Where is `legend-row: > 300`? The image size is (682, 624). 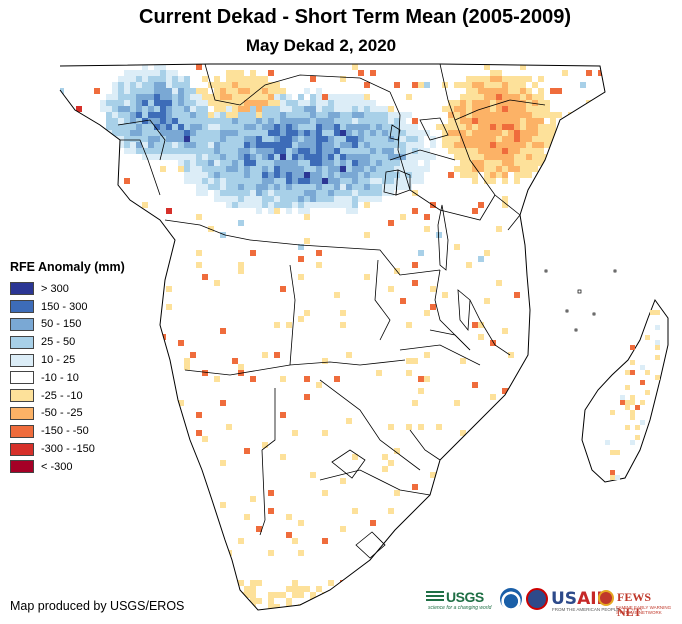
legend-row: > 300 is located at coordinates (80, 289).